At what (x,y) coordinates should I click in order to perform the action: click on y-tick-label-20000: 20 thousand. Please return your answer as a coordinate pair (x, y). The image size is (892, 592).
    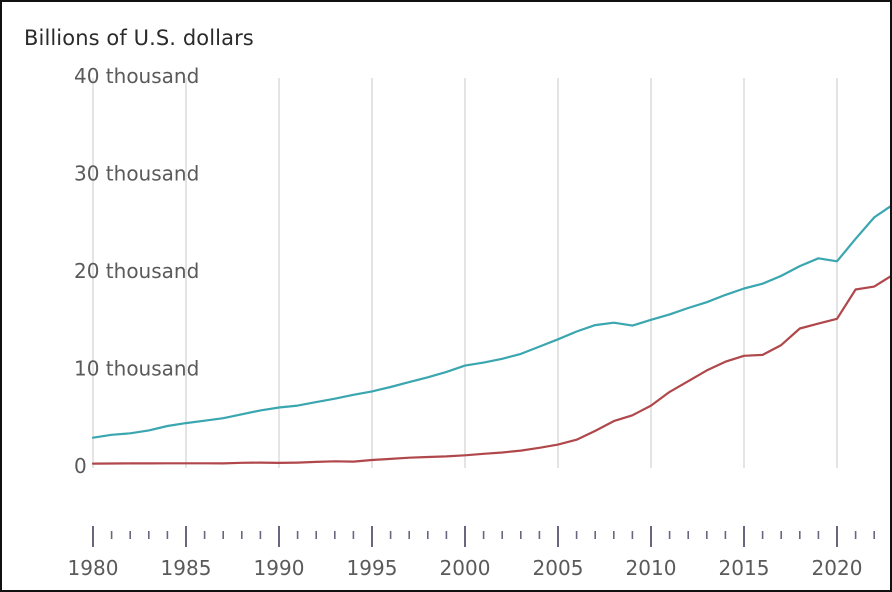
    Looking at the image, I should click on (136, 271).